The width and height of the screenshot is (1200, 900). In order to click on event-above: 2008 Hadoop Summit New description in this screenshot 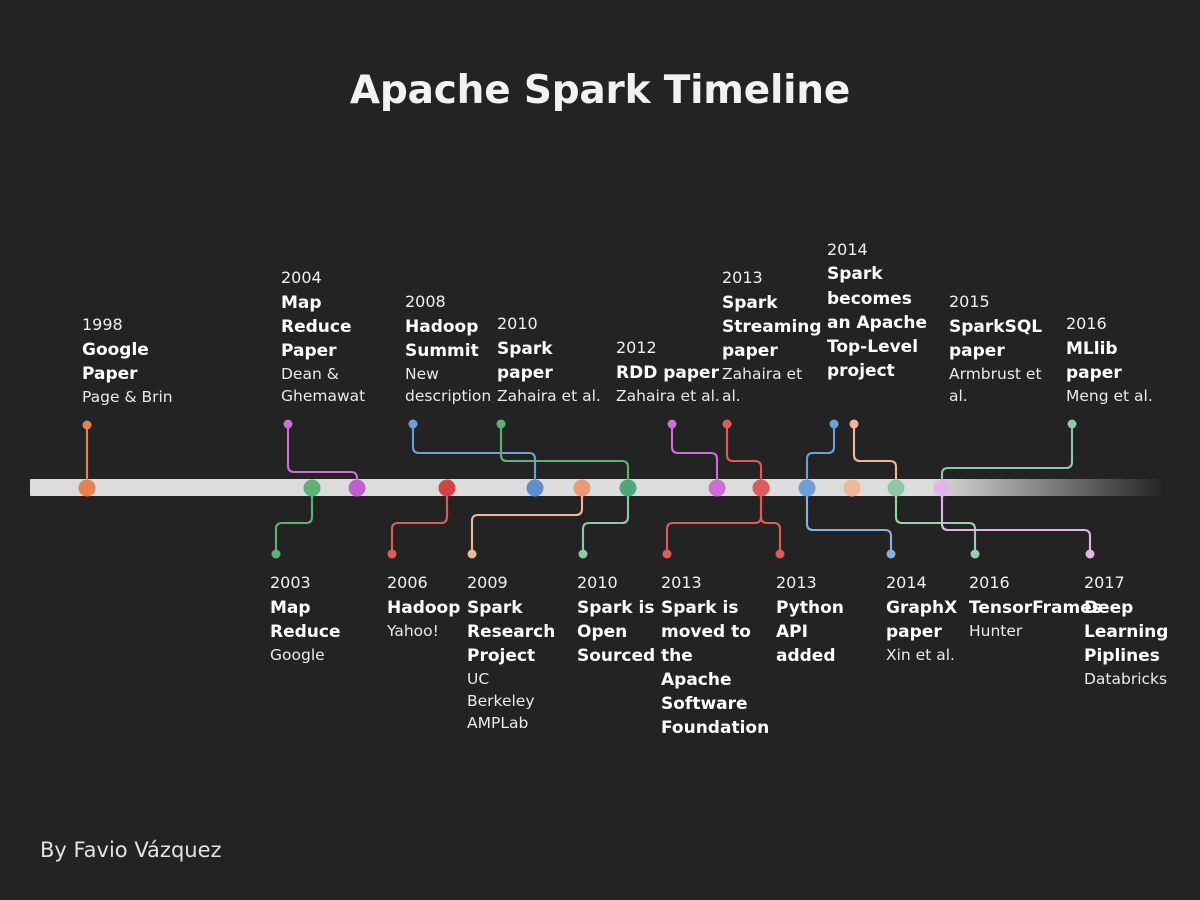, I will do `click(449, 349)`.